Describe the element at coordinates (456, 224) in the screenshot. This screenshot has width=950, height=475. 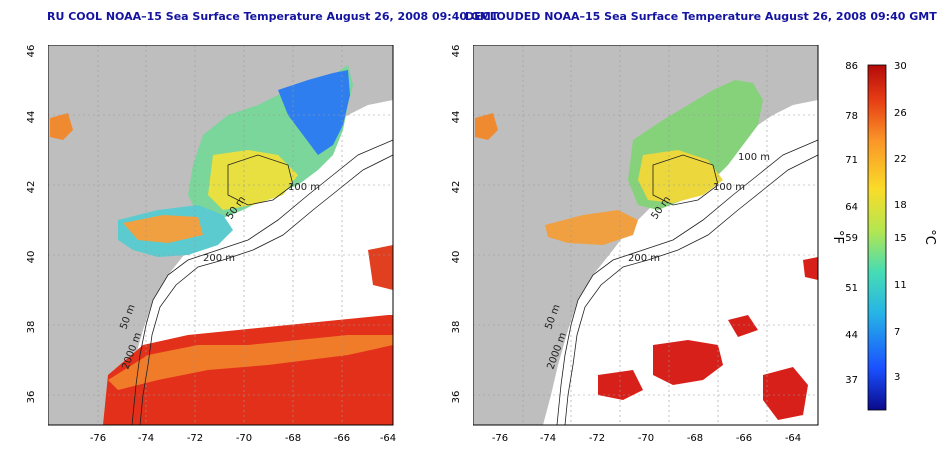
I see `lat-tick-labels-right: 46 44 42 40 38 36` at that location.